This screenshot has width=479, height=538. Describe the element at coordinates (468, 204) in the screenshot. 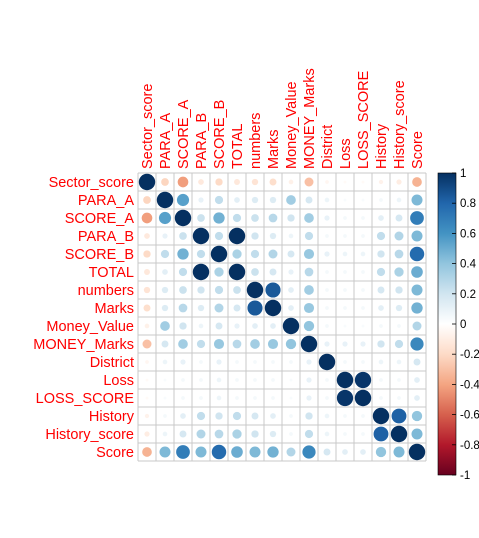

I see `color-tick-label: 0.8` at that location.